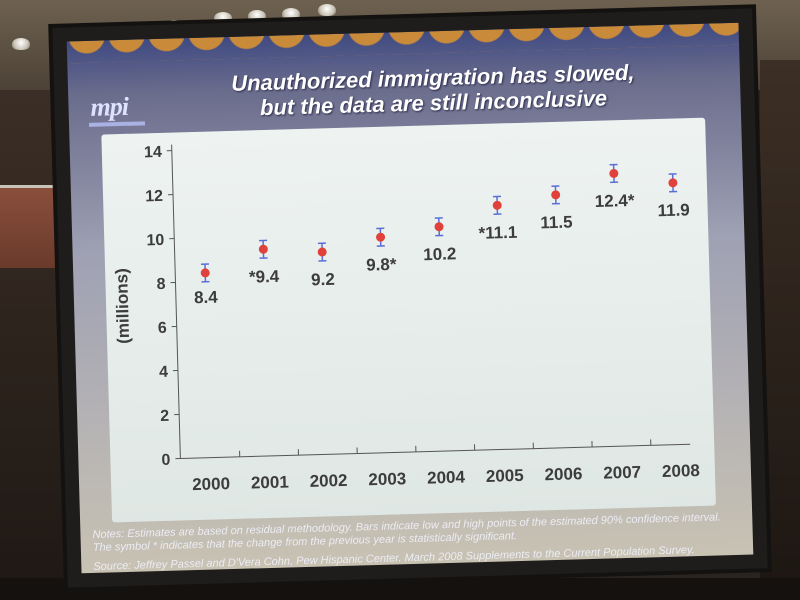 The height and width of the screenshot is (600, 800). Describe the element at coordinates (153, 152) in the screenshot. I see `y-tick-label: 14` at that location.